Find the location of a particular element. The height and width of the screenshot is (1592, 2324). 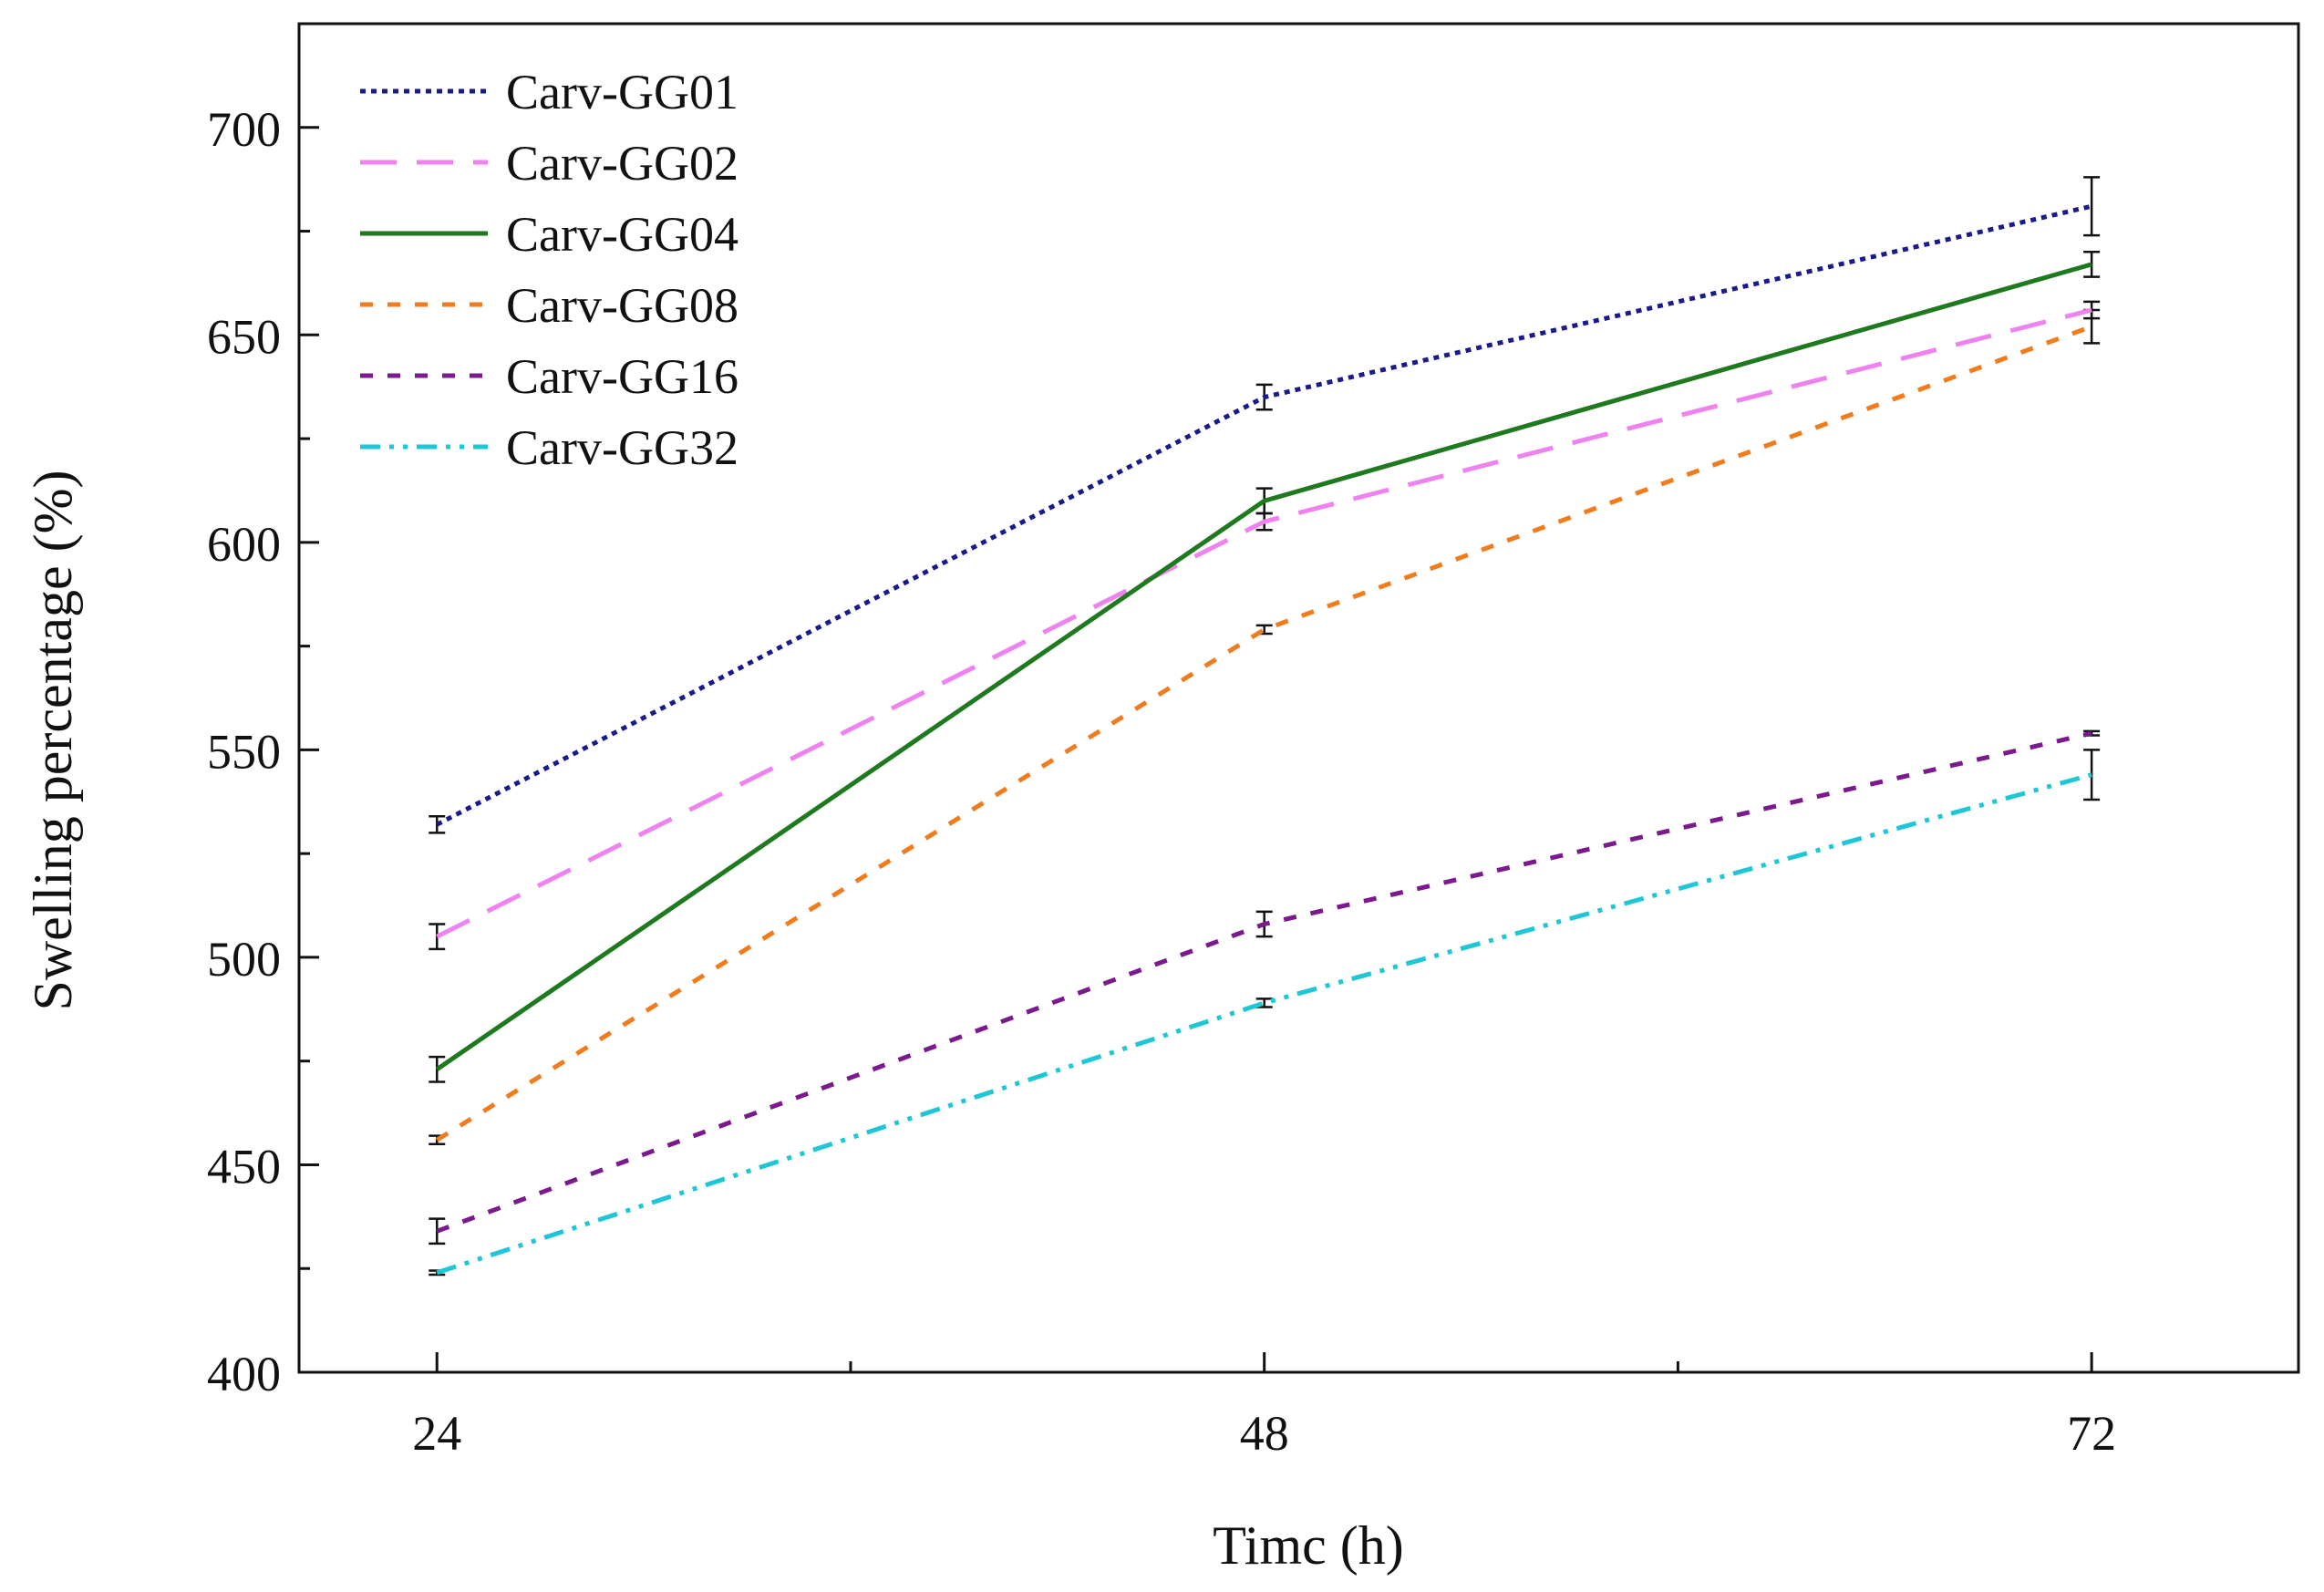

y-axis-title: Swelling percentage (%) is located at coordinates (53, 740).